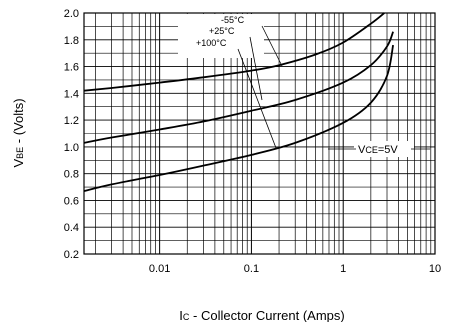  What do you see at coordinates (251, 269) in the screenshot?
I see `x-tick-label: 0.1` at bounding box center [251, 269].